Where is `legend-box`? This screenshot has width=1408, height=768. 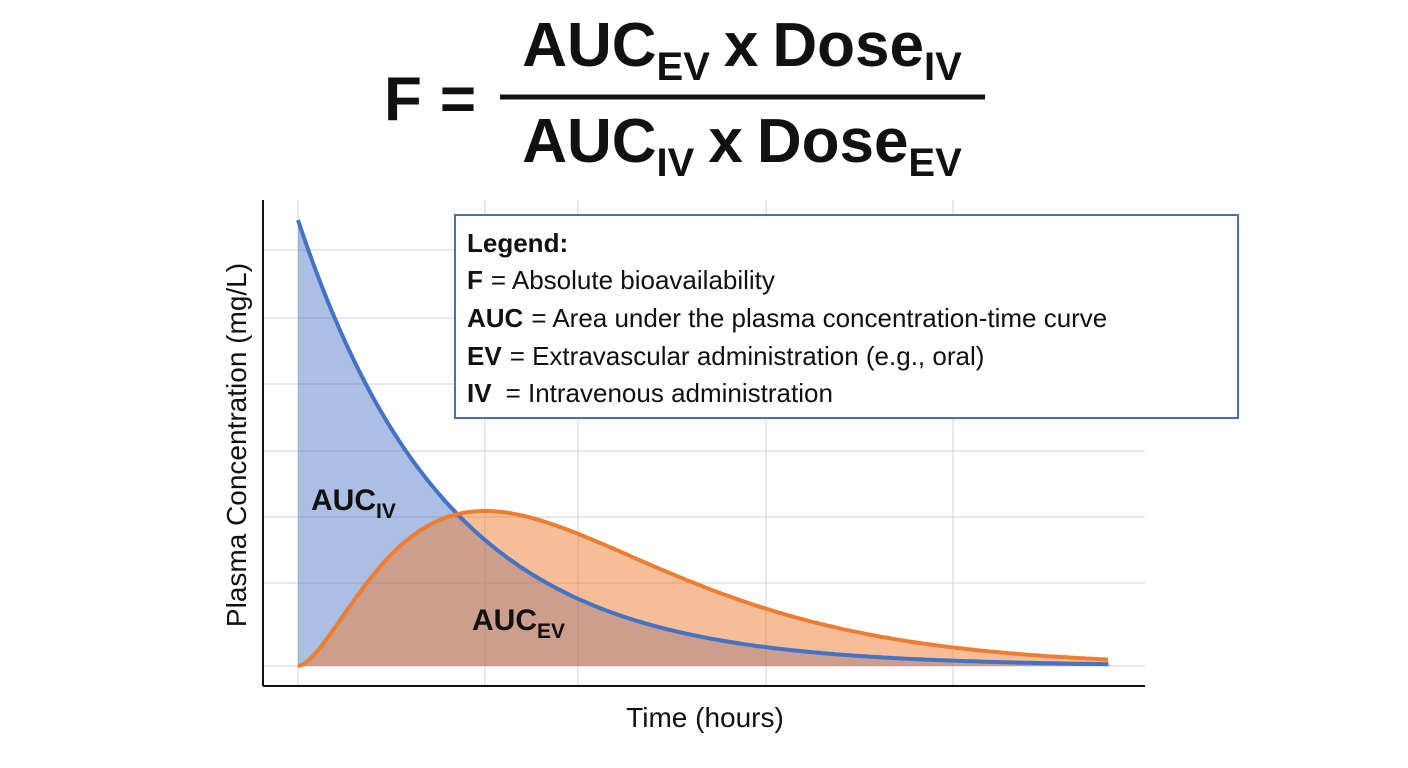
legend-box is located at coordinates (846, 316).